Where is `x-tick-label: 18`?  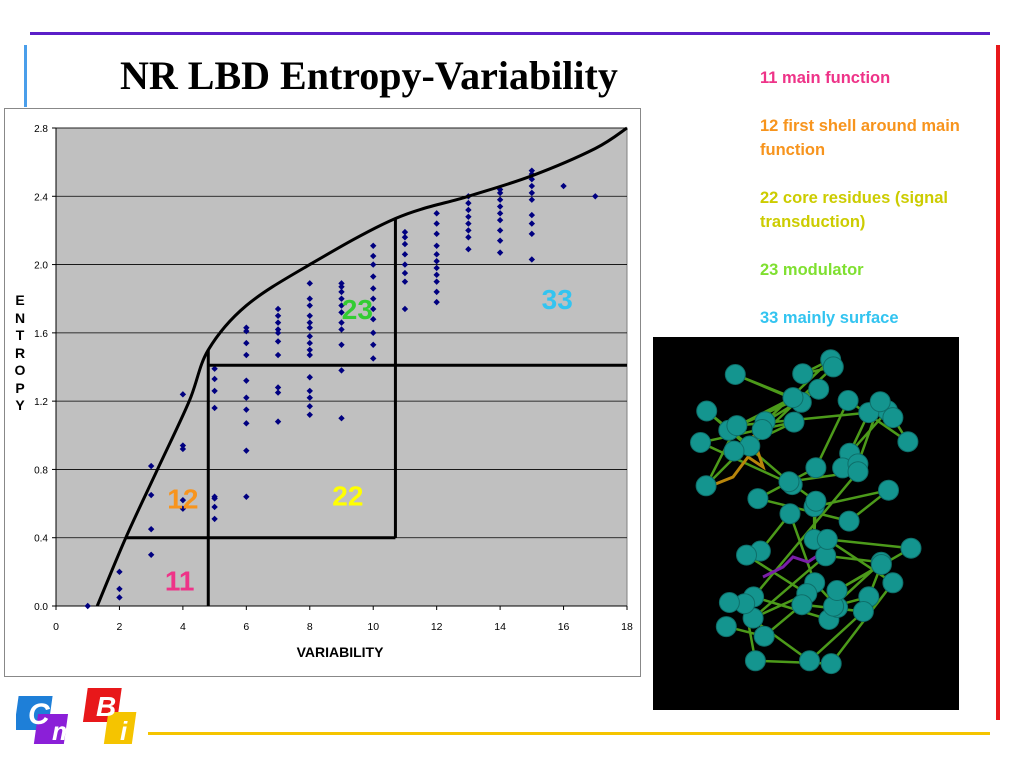
x-tick-label: 18 is located at coordinates (627, 627).